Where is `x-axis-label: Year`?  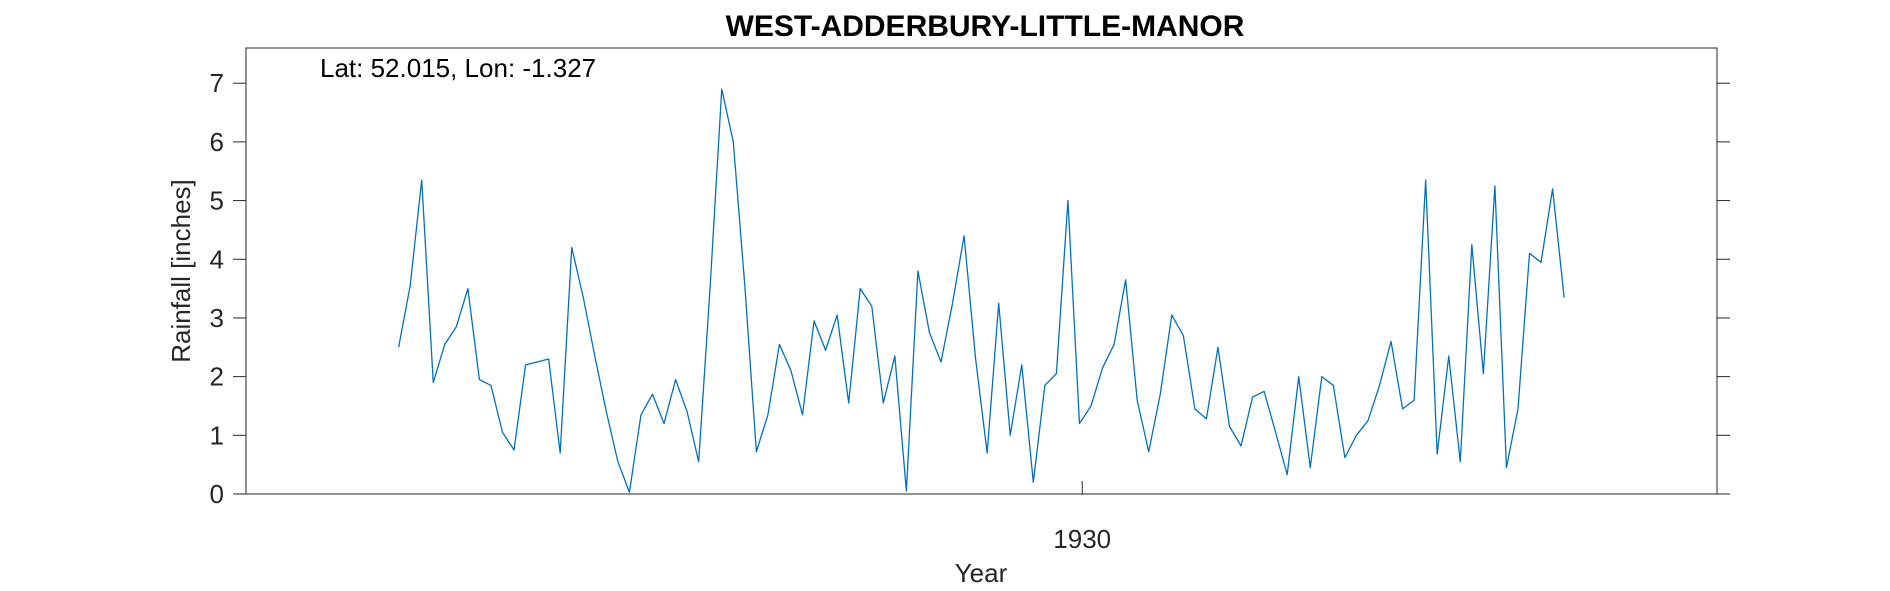
x-axis-label: Year is located at coordinates (981, 573).